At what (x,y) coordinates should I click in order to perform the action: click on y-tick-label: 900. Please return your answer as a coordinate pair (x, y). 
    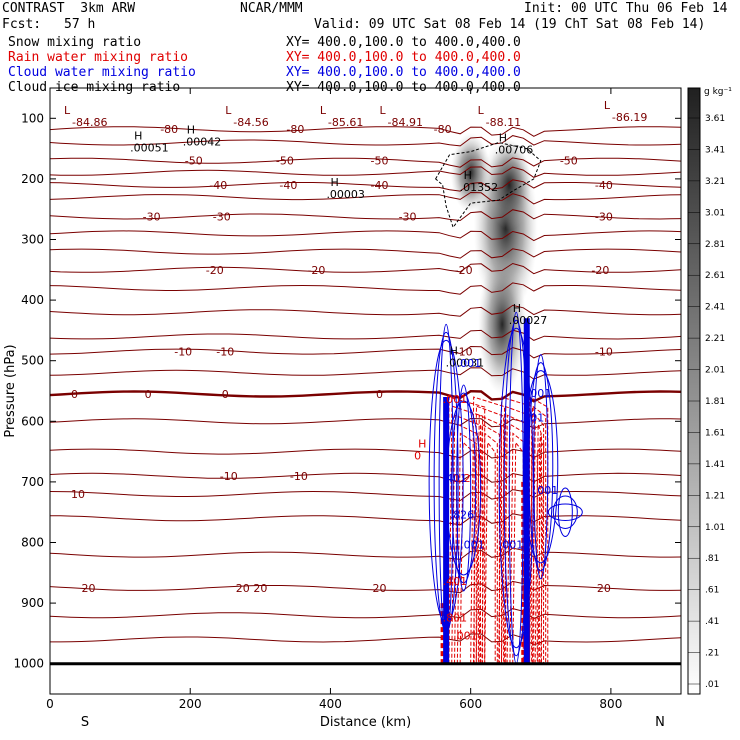
    Looking at the image, I should click on (32, 603).